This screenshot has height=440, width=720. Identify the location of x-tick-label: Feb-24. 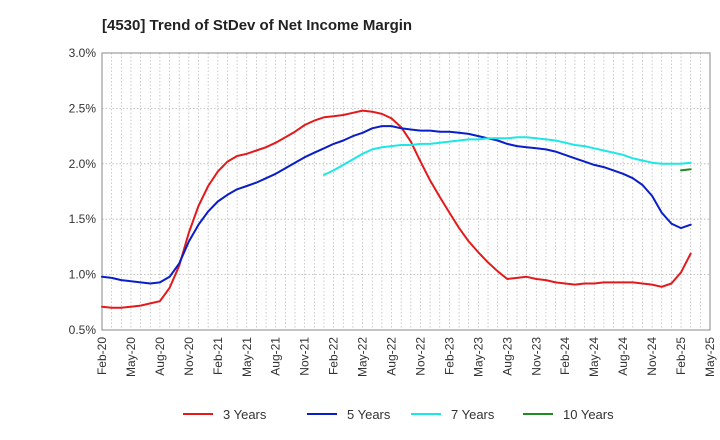
(565, 356).